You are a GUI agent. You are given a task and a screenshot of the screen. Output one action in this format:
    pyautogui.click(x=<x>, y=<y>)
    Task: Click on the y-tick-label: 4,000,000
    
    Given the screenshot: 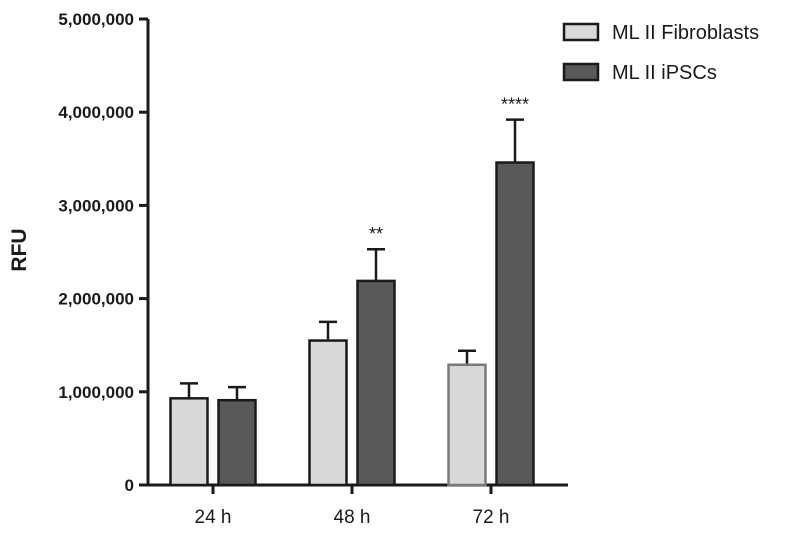 What is the action you would take?
    pyautogui.click(x=96, y=112)
    